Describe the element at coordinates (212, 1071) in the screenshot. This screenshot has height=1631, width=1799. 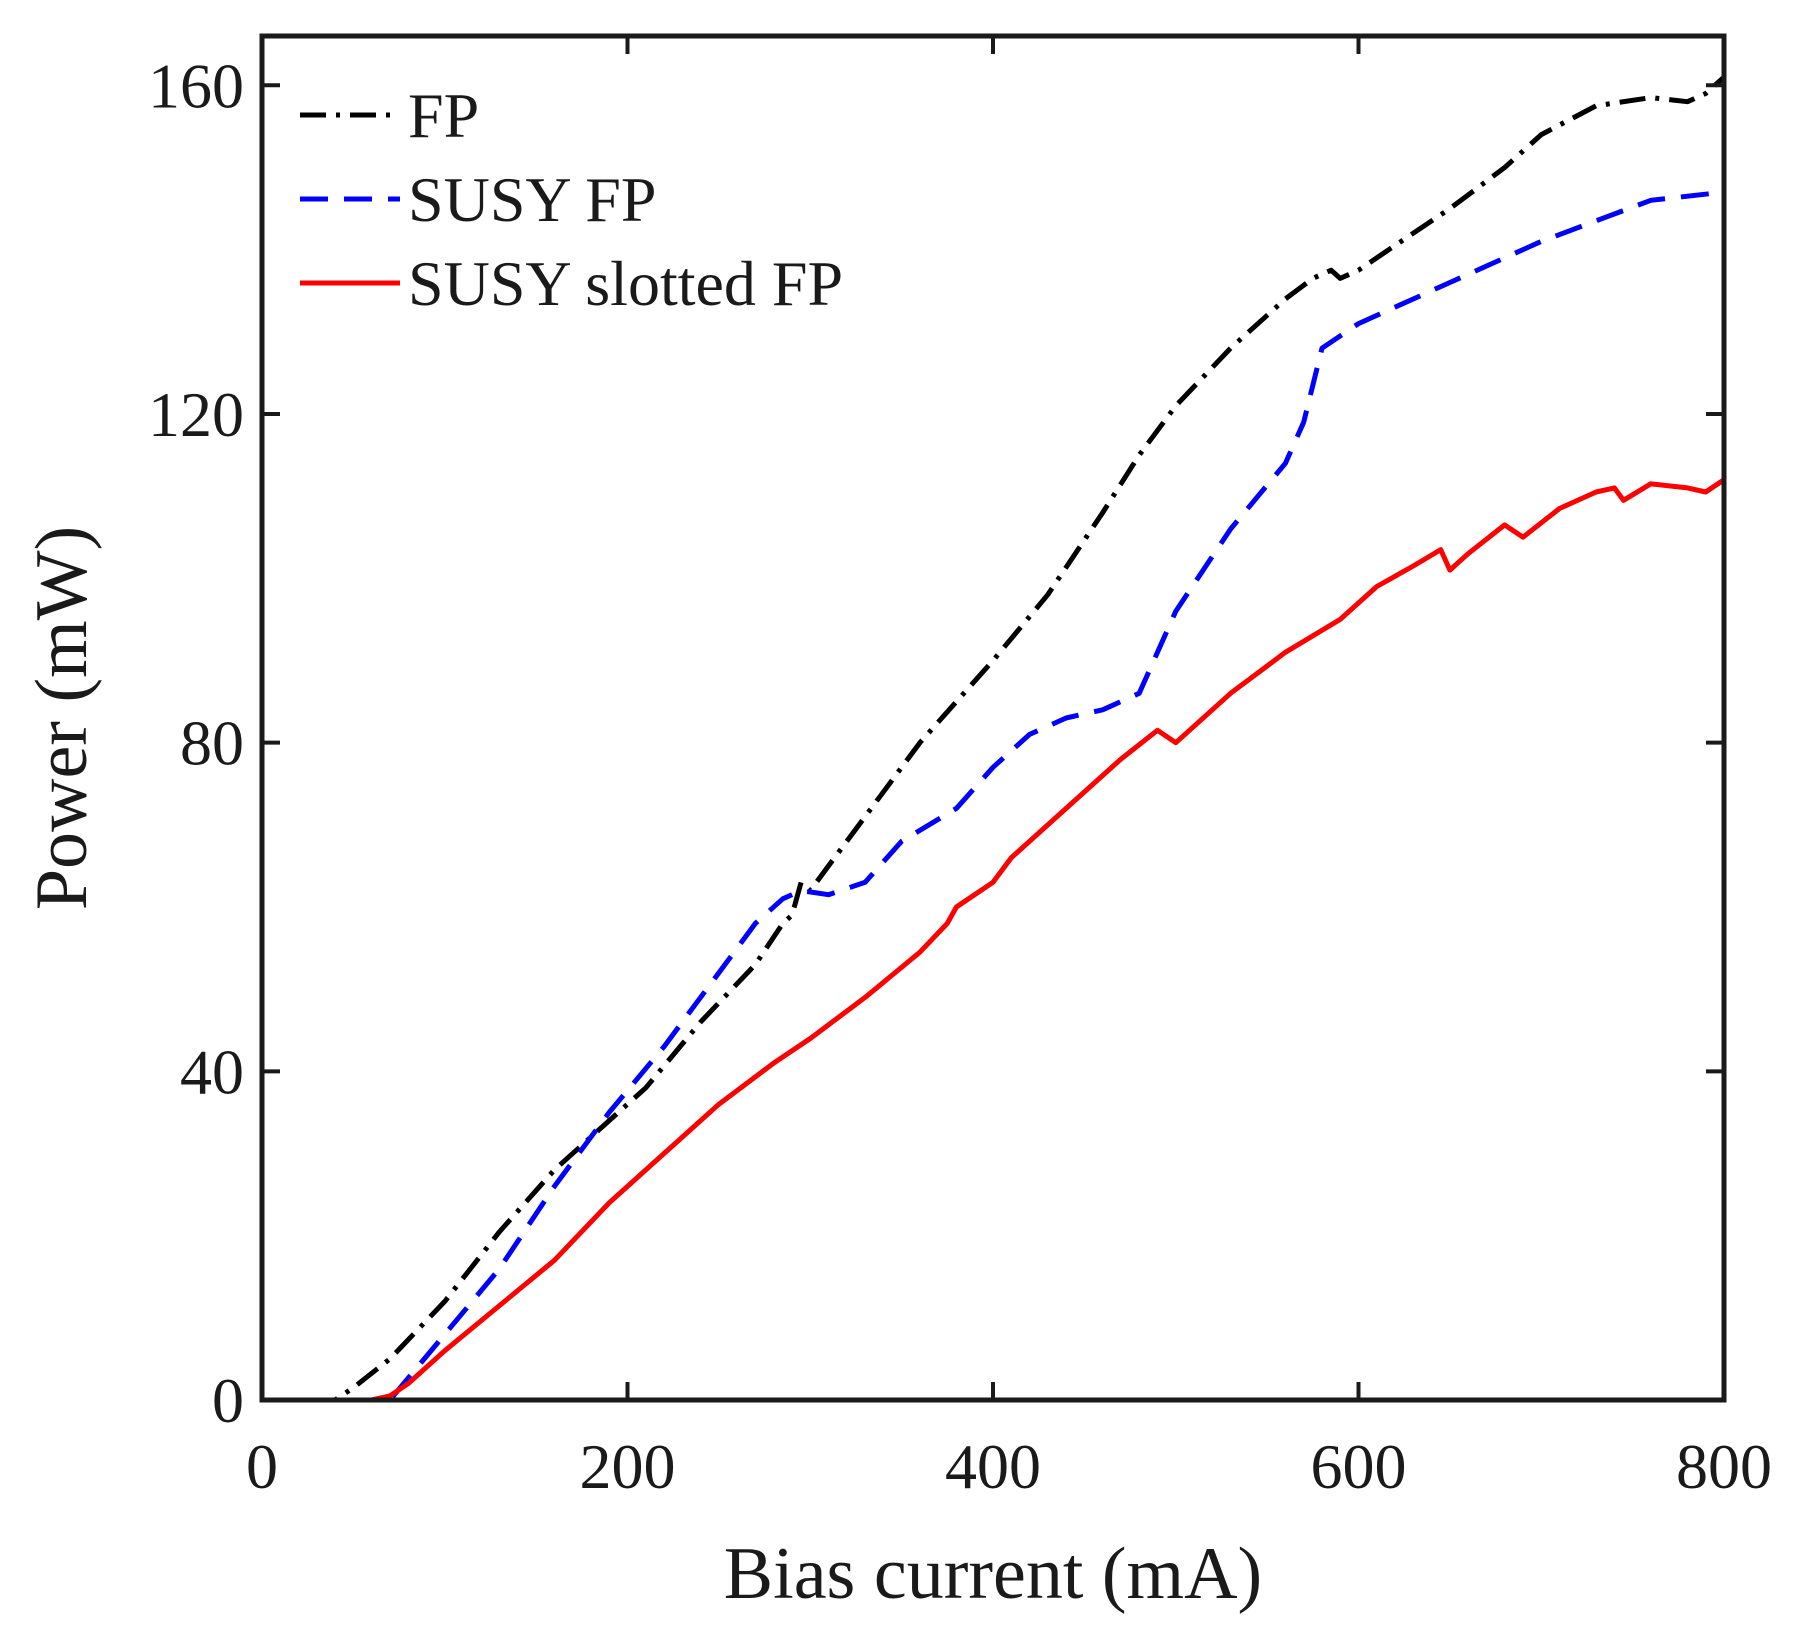
I see `y-tick-label: 40` at that location.